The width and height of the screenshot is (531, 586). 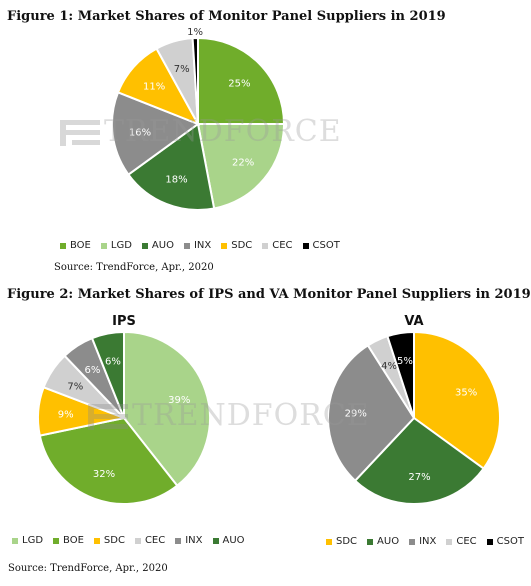 I want to click on va-slice-auo, so click(x=419, y=460).